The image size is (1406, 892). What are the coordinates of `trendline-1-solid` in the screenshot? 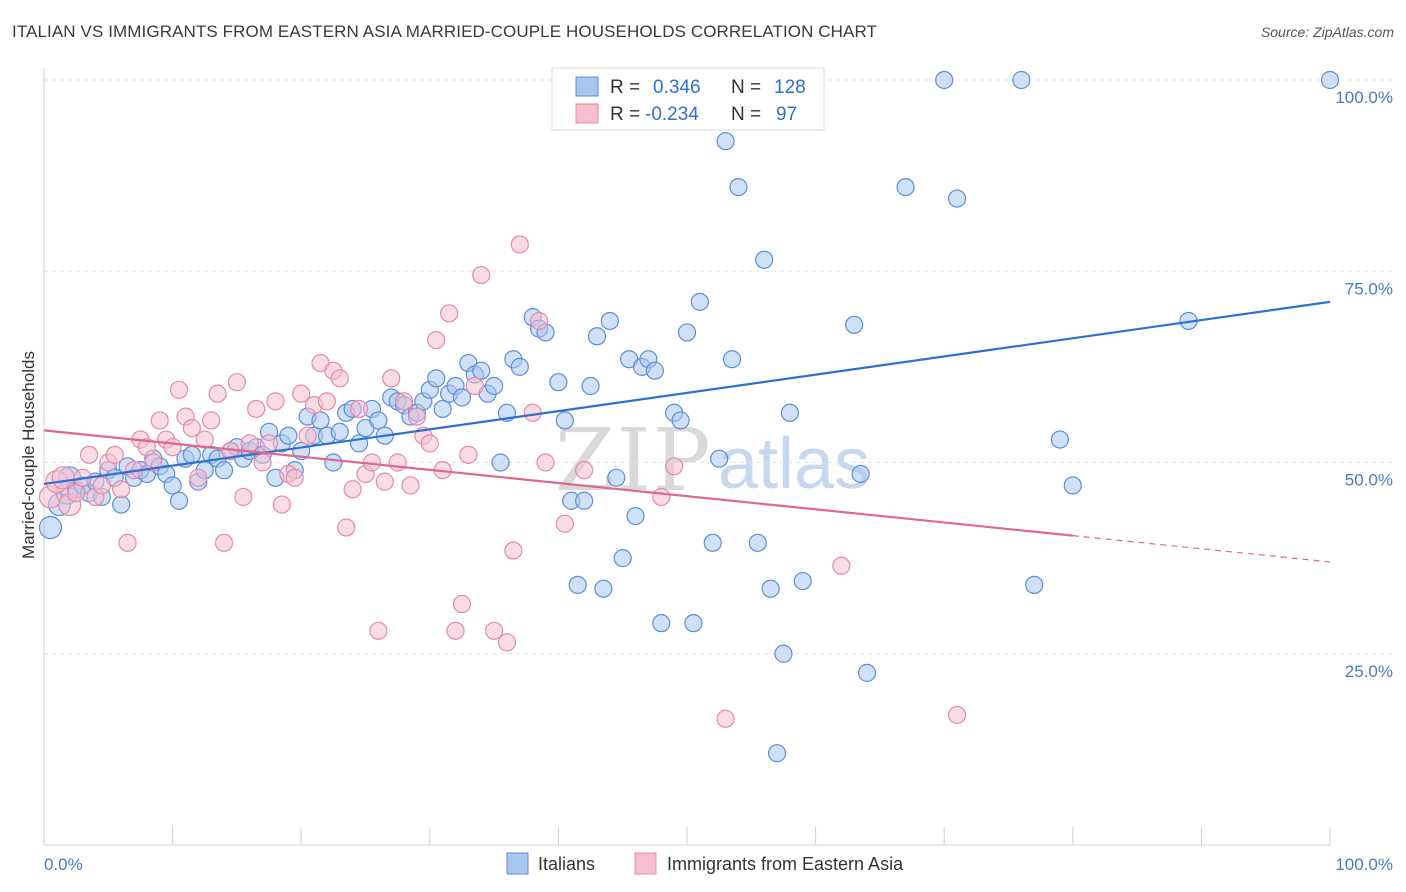 It's located at (558, 483).